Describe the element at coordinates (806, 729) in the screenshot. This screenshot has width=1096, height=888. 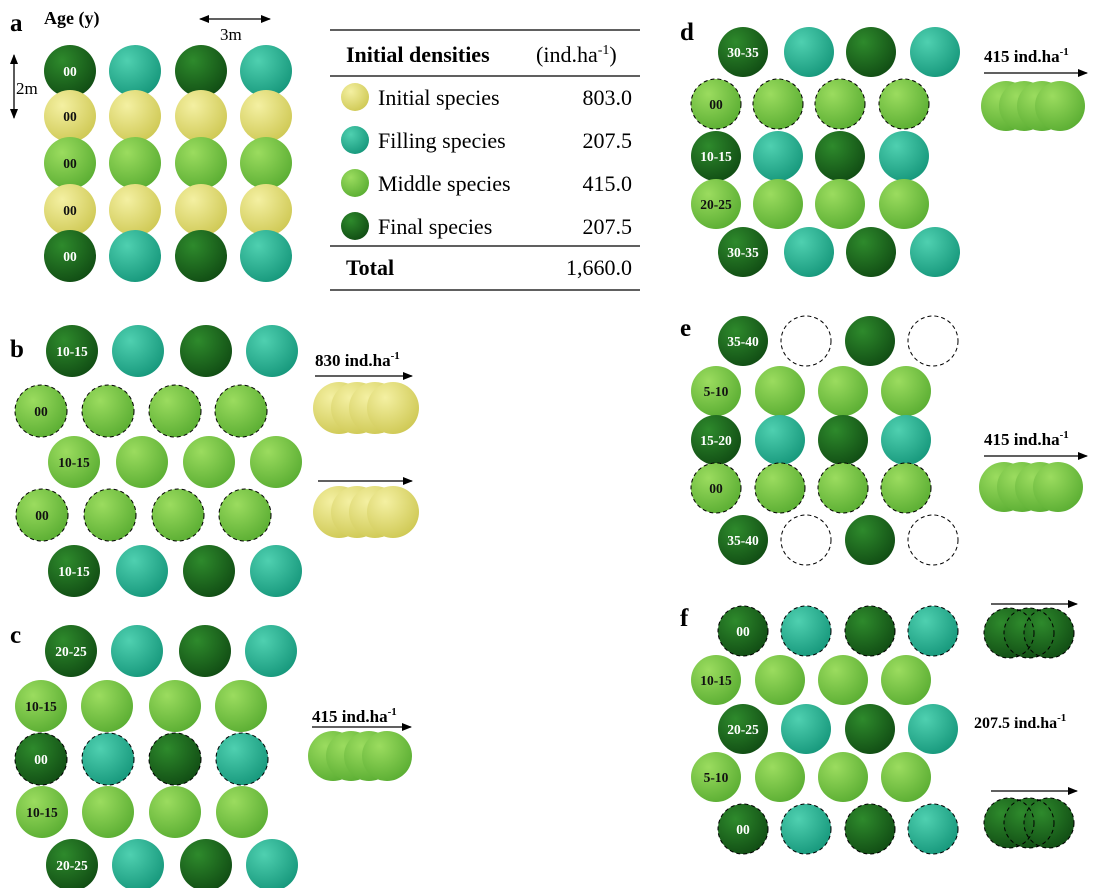
I see `tree-filling-f-r3c2` at that location.